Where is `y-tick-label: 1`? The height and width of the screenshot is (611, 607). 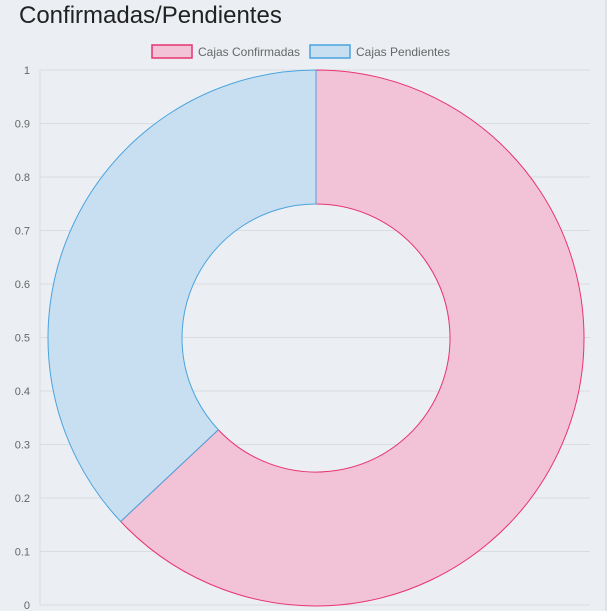
y-tick-label: 1 is located at coordinates (27, 71).